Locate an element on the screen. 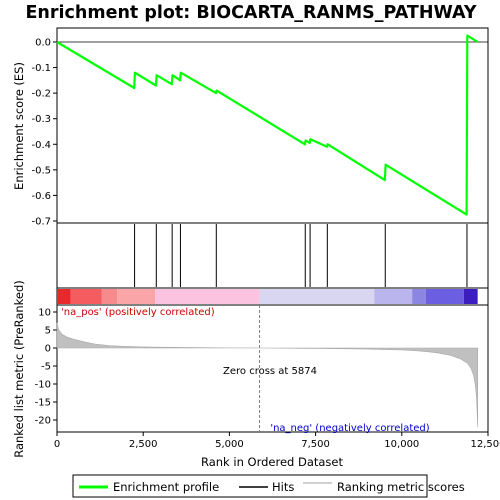 The width and height of the screenshot is (500, 500). es-y-axis-label: Enrichment score (ES) is located at coordinates (19, 126).